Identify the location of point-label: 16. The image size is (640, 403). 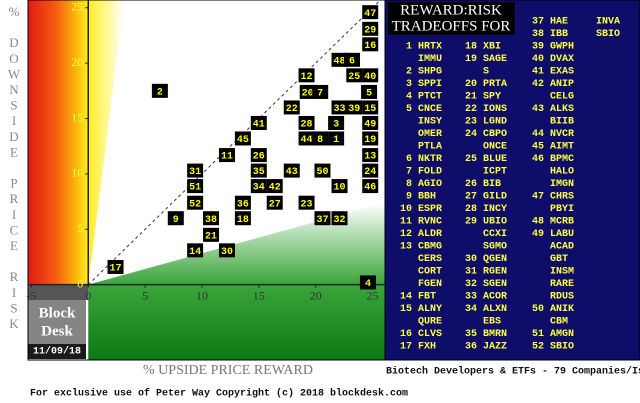
(370, 46).